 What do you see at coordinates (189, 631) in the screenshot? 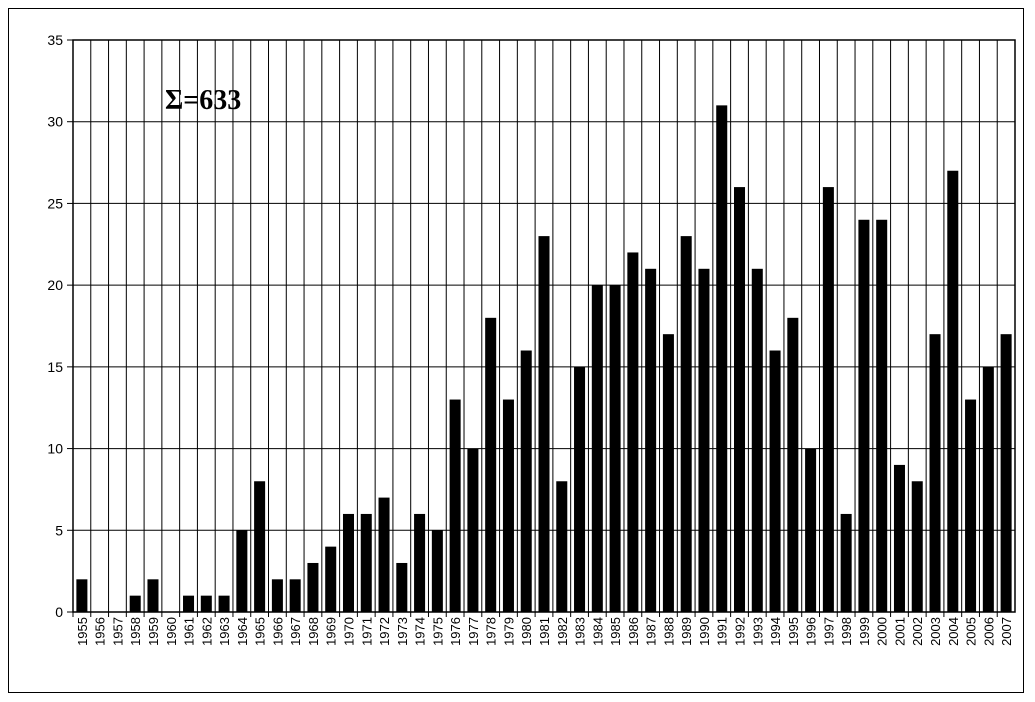
I see `x-tick-label: 1961` at bounding box center [189, 631].